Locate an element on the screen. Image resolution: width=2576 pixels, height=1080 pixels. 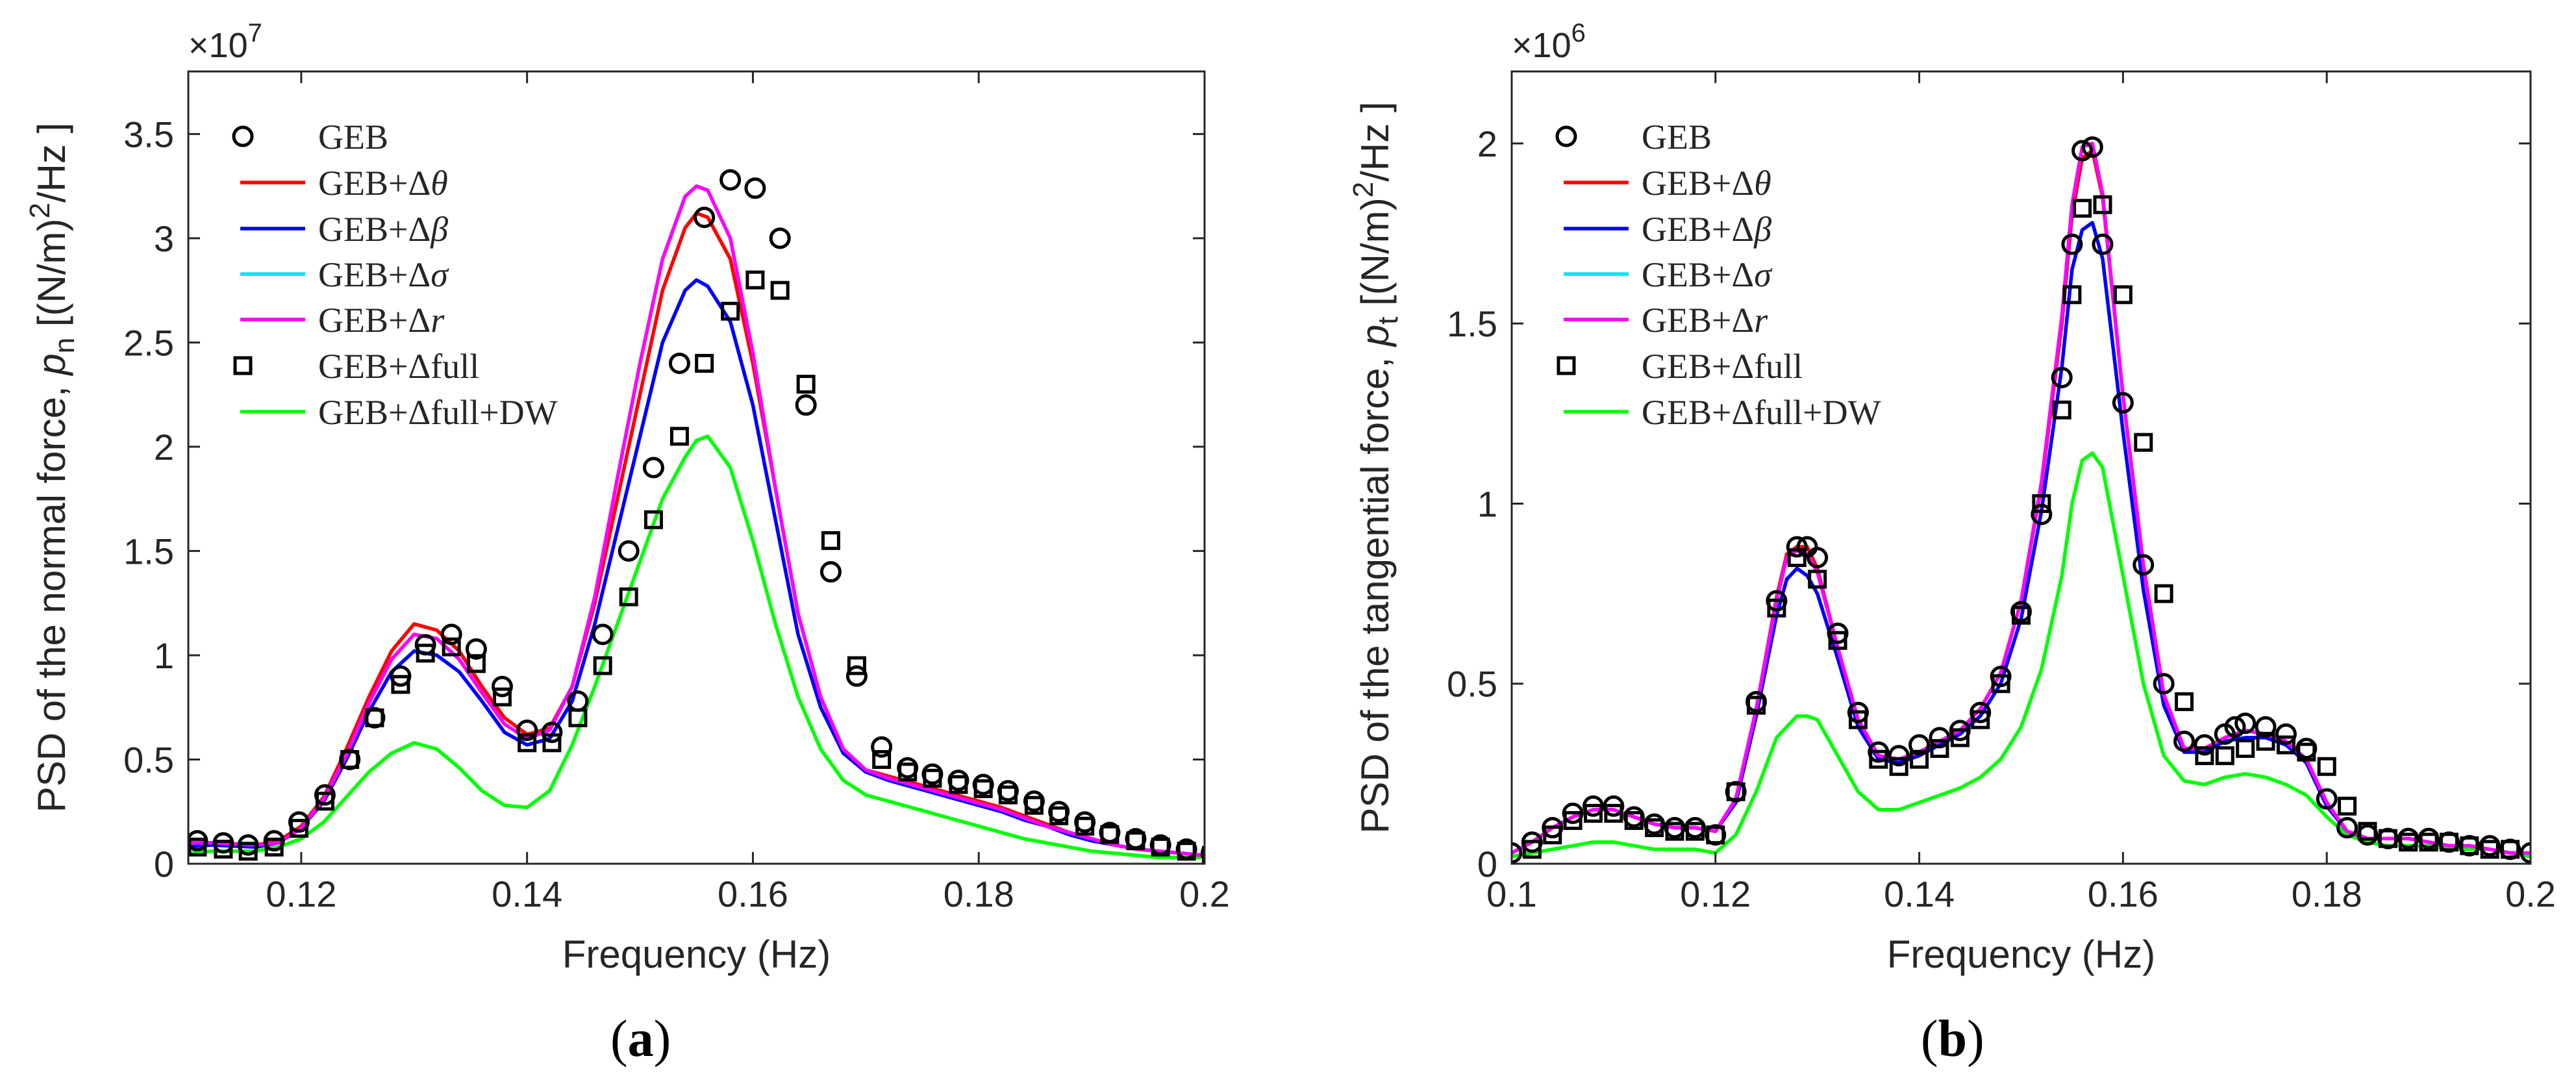
chart-b-x-tick-label: 0.2 is located at coordinates (2530, 893).